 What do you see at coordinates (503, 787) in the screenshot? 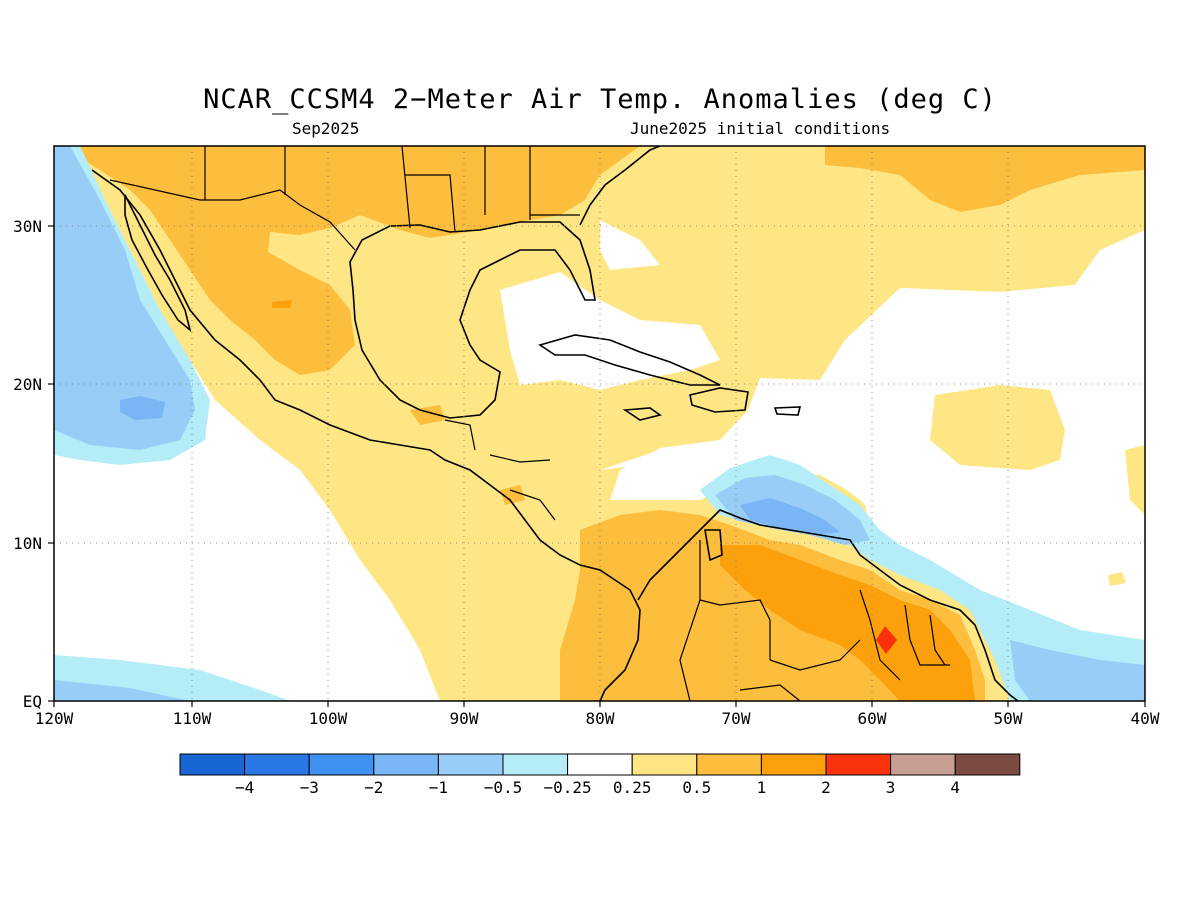
I see `legend-label: −0.5` at bounding box center [503, 787].